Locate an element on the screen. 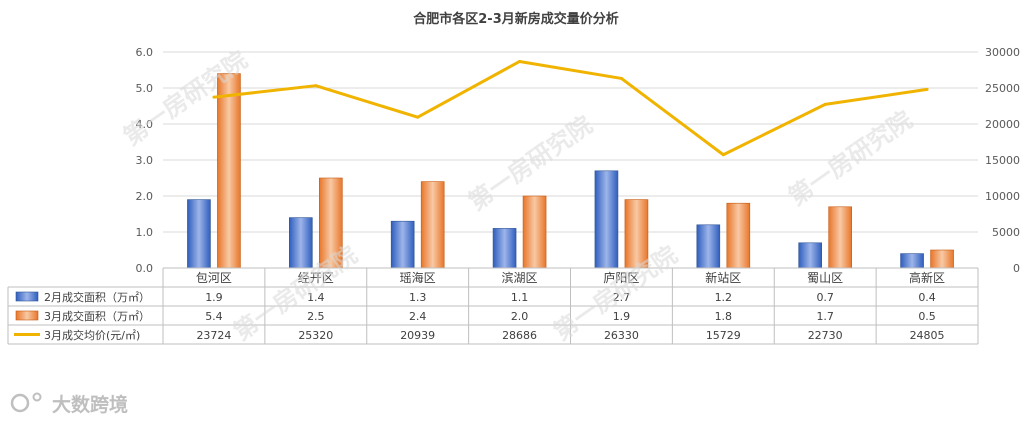 This screenshot has width=1022, height=422. table-cell: 1.1 is located at coordinates (520, 297).